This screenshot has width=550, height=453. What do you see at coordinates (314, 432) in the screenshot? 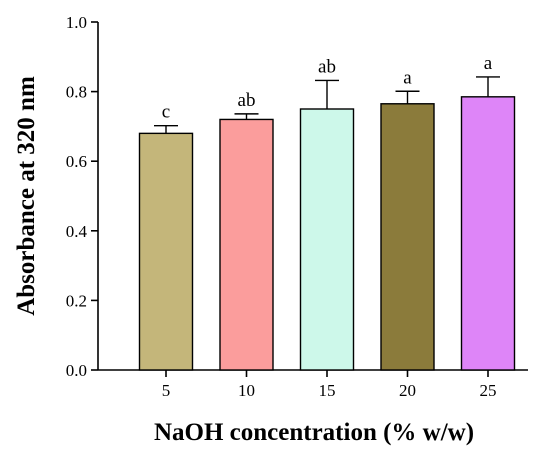
I see `x-axis-title: NaOH concentration (% w/w)` at bounding box center [314, 432].